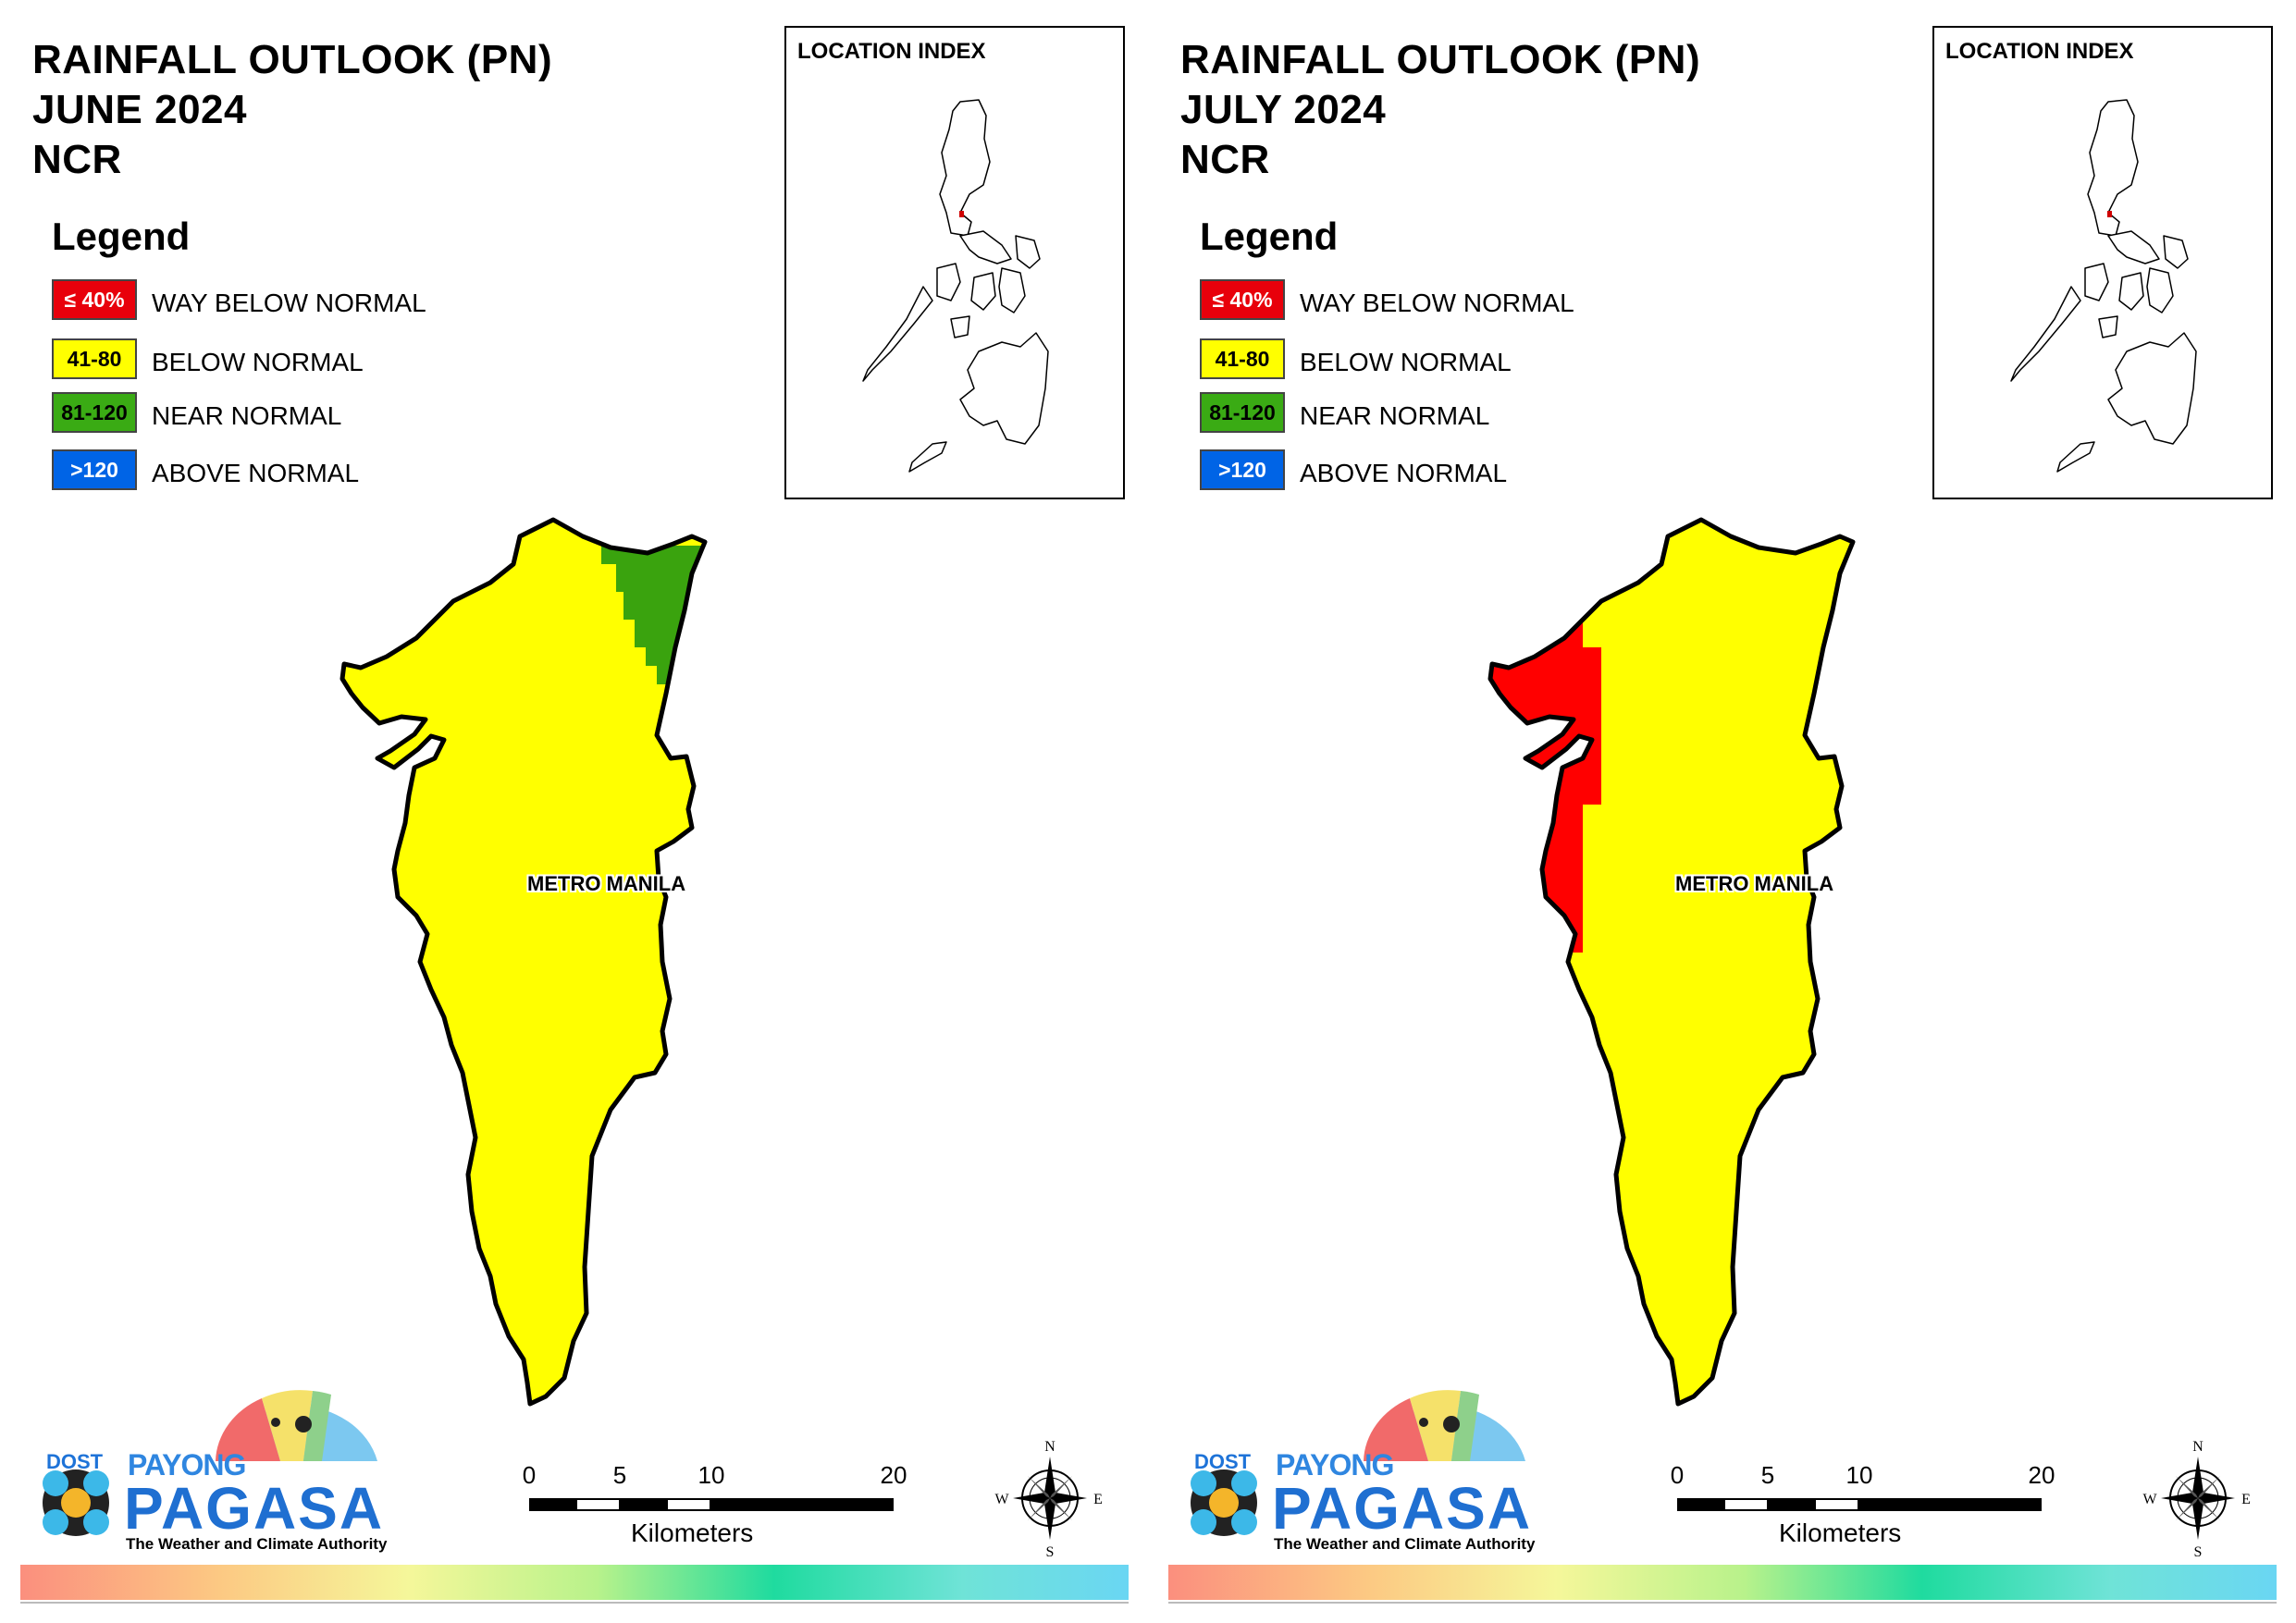 Image resolution: width=2296 pixels, height=1623 pixels. What do you see at coordinates (1440, 110) in the screenshot?
I see `title-block: RAINFALL OUTLOOK (PN) JULY 2024 NCR` at bounding box center [1440, 110].